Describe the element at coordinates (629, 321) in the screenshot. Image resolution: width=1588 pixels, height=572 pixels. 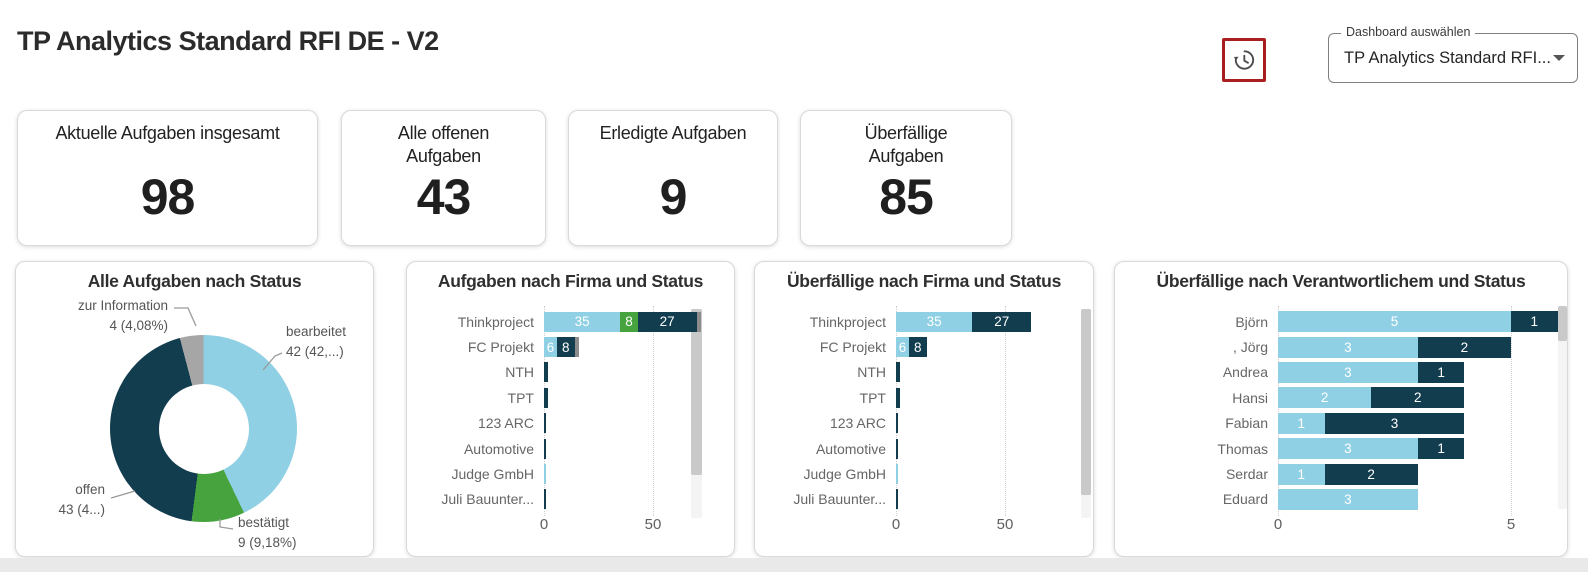
I see `bar-segment-bestätigt: 8` at that location.